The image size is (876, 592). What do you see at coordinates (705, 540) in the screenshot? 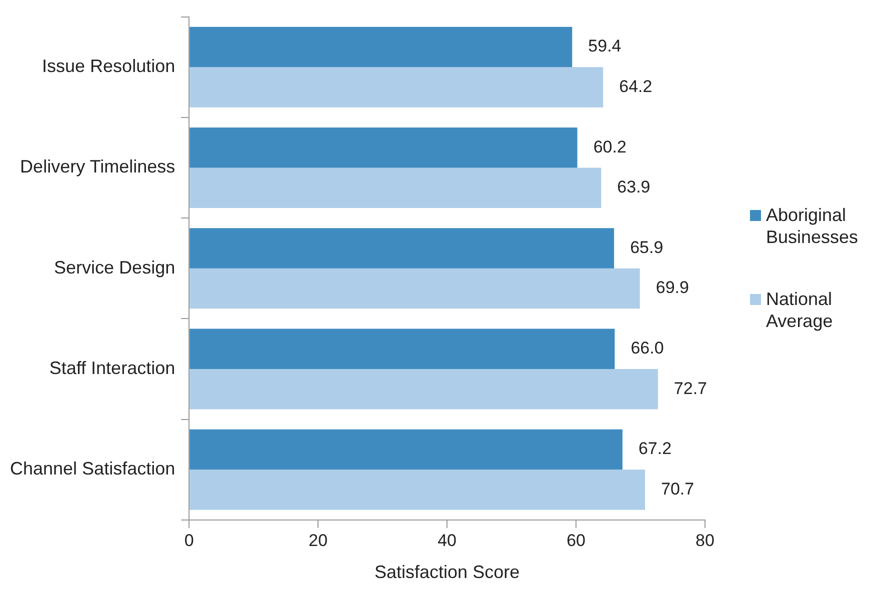
I see `x-tick-label: 80` at bounding box center [705, 540].